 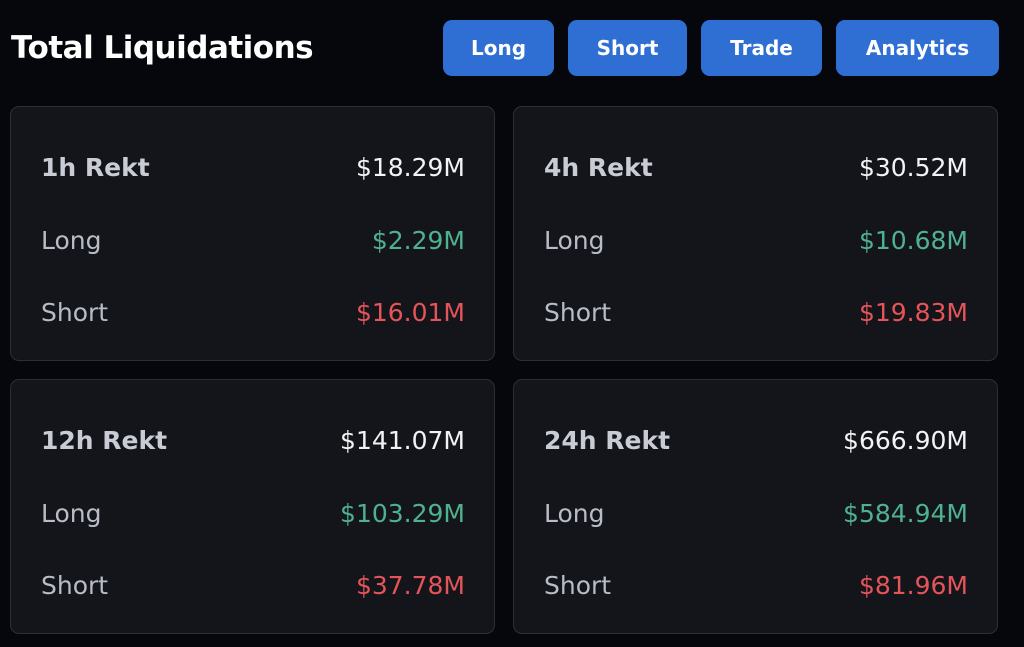 I want to click on total-row: 1h Rekt $18.29M, so click(x=253, y=167).